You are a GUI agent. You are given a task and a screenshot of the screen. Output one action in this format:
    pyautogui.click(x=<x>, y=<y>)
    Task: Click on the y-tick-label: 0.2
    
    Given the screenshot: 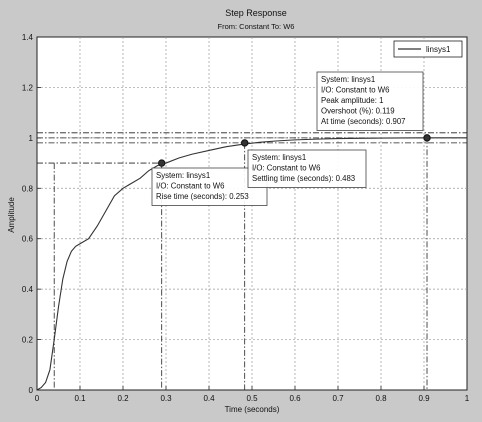 What is the action you would take?
    pyautogui.click(x=28, y=340)
    